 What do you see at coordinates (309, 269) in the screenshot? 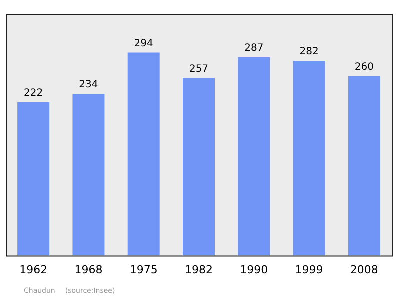
I see `x-tick-label: 1999` at bounding box center [309, 269].